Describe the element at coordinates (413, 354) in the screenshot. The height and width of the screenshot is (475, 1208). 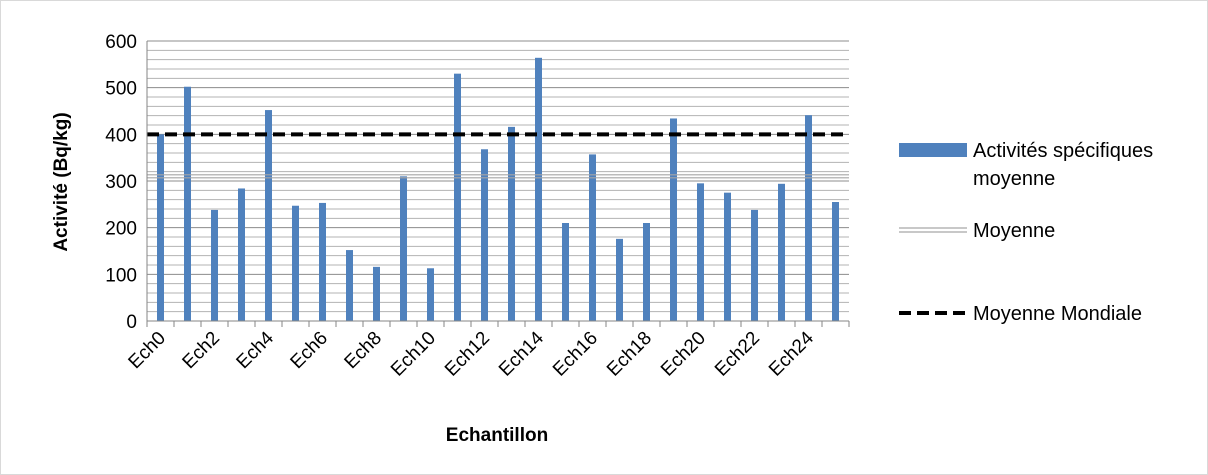
I see `x-tick-label: Ech10` at that location.